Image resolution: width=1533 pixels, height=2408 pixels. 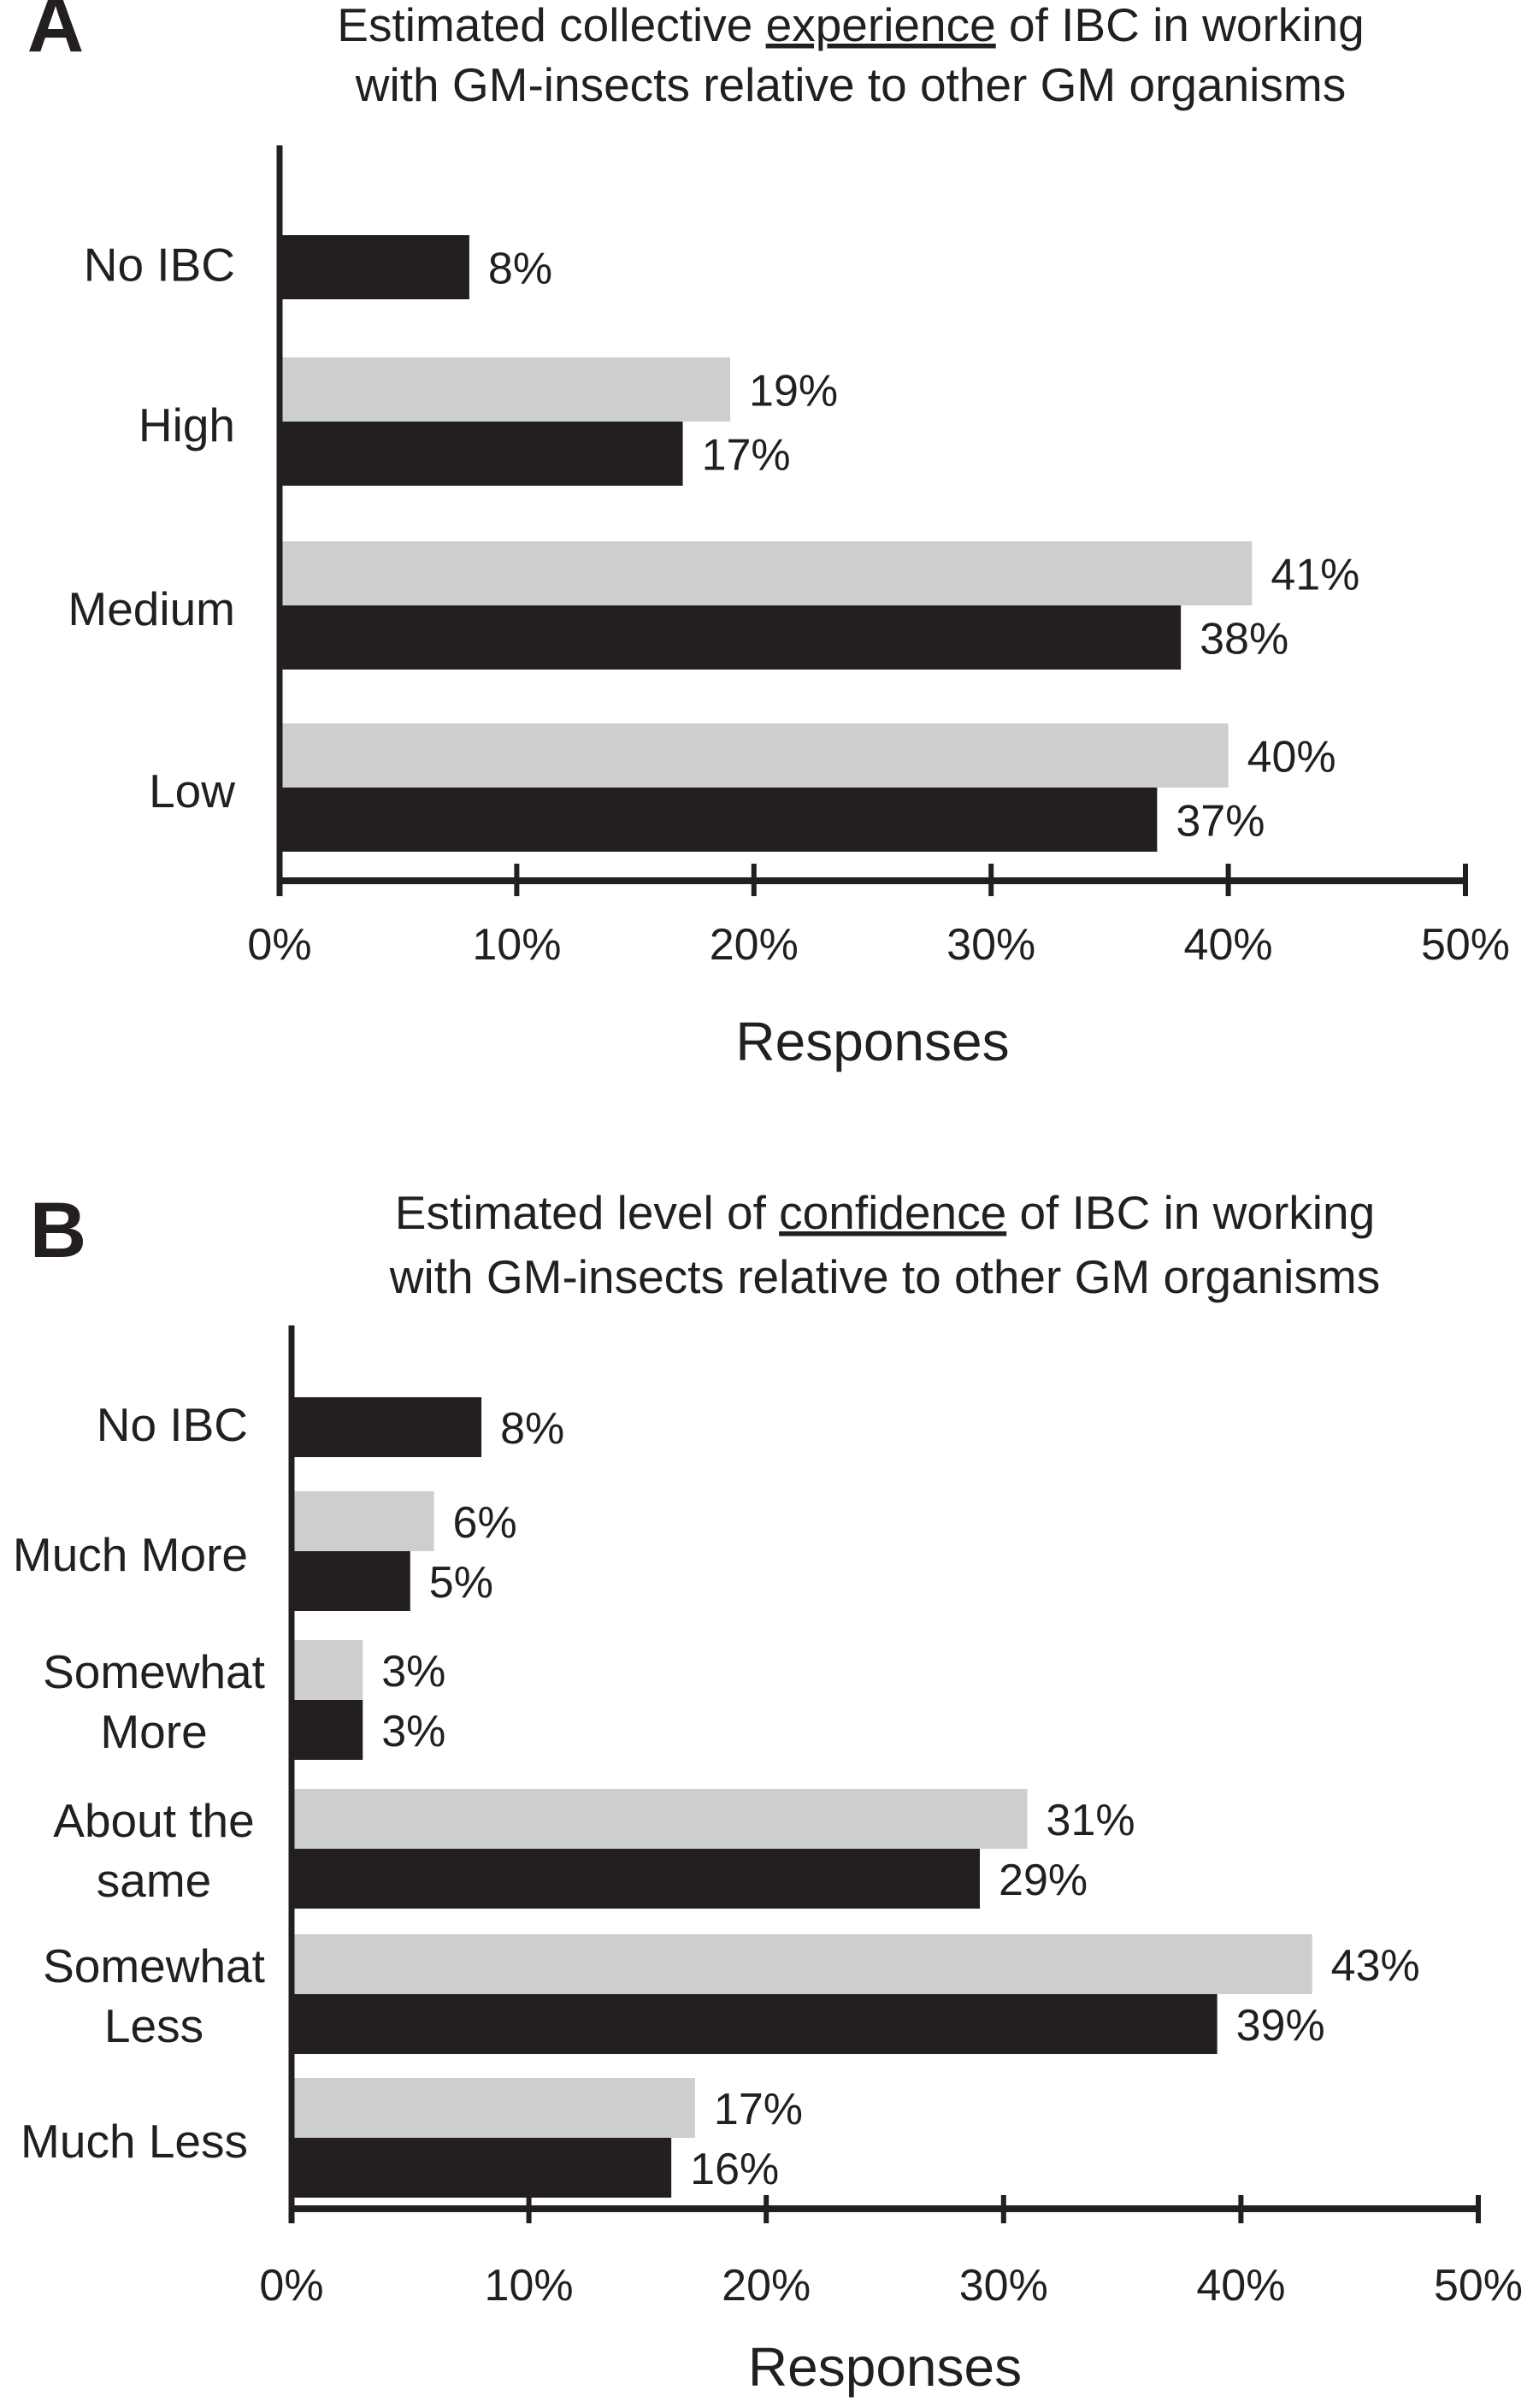 What do you see at coordinates (461, 1583) in the screenshot?
I see `data-label: 5%` at bounding box center [461, 1583].